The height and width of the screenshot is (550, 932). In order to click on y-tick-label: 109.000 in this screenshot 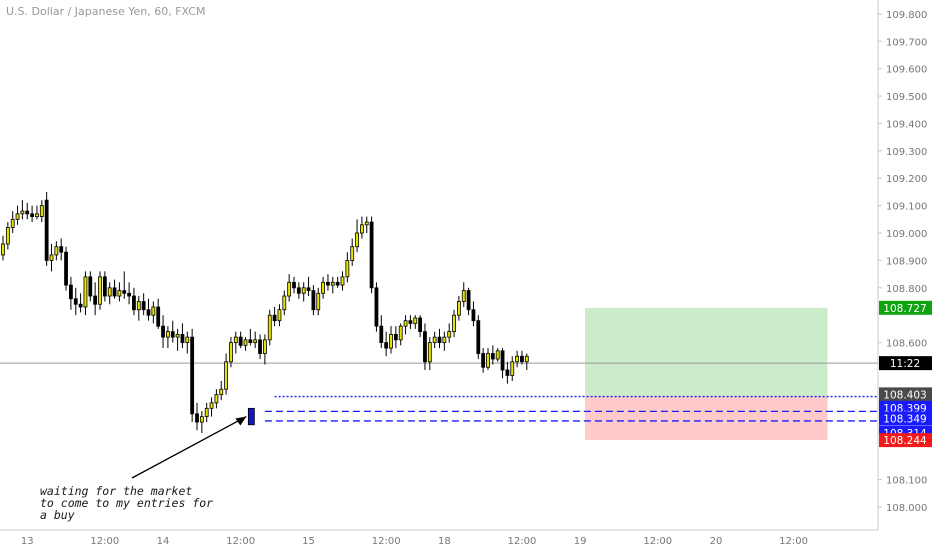, I will do `click(906, 234)`.